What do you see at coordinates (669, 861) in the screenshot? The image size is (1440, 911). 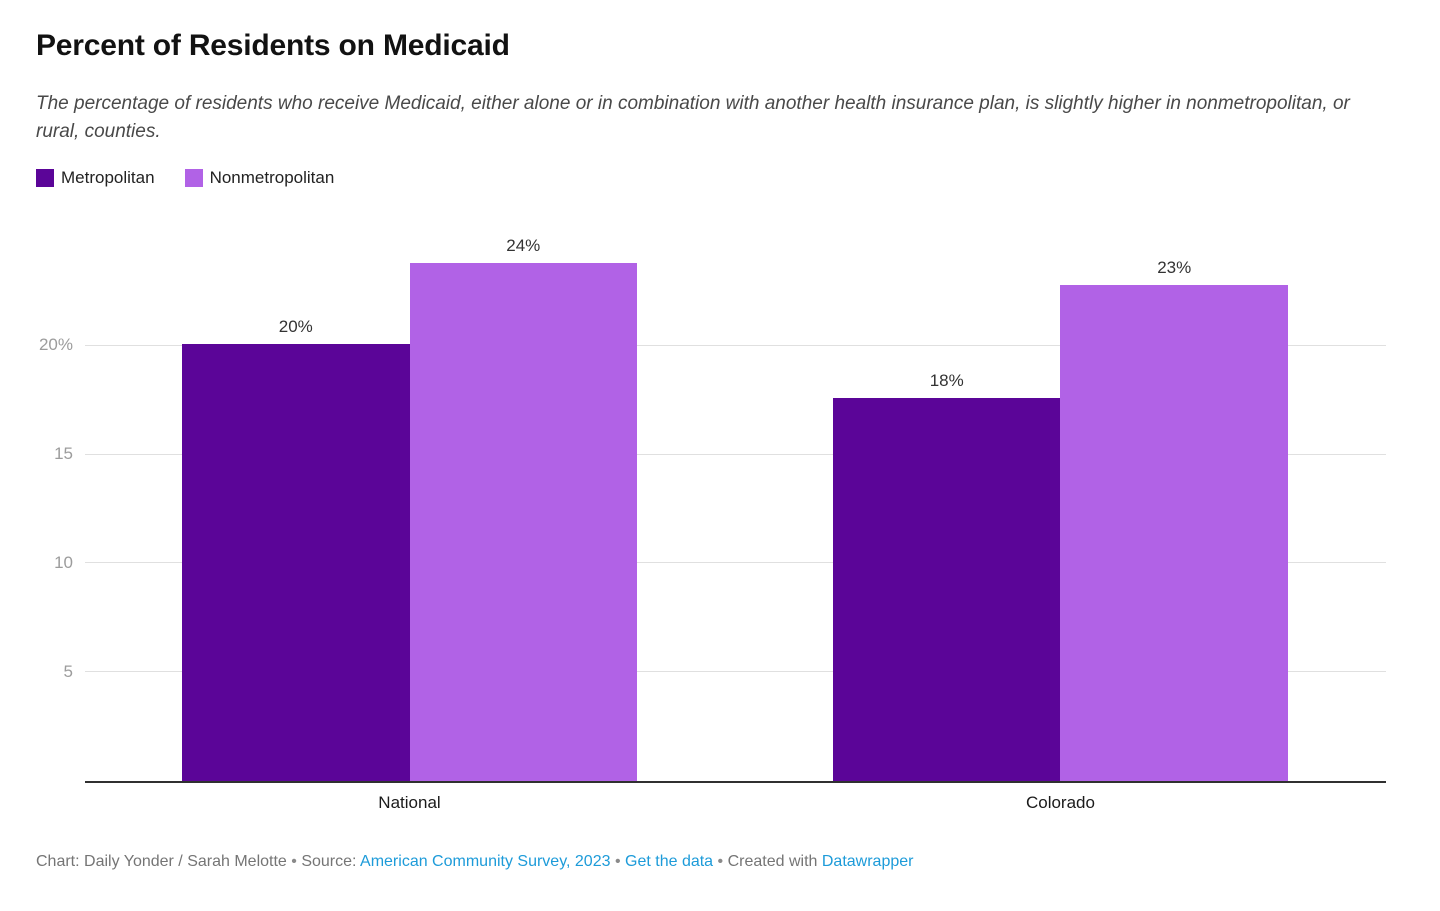 I see `get-the-data-link: Get the data` at bounding box center [669, 861].